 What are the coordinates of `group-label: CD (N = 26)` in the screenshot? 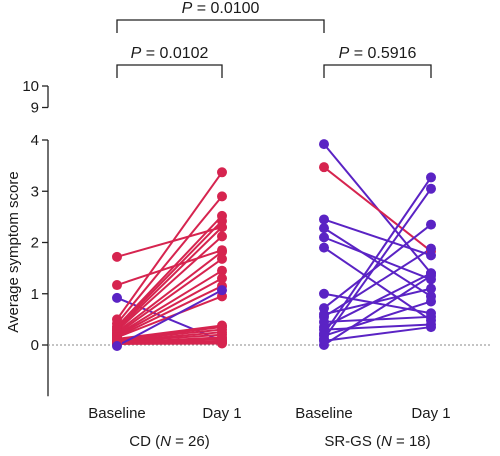 It's located at (169, 441).